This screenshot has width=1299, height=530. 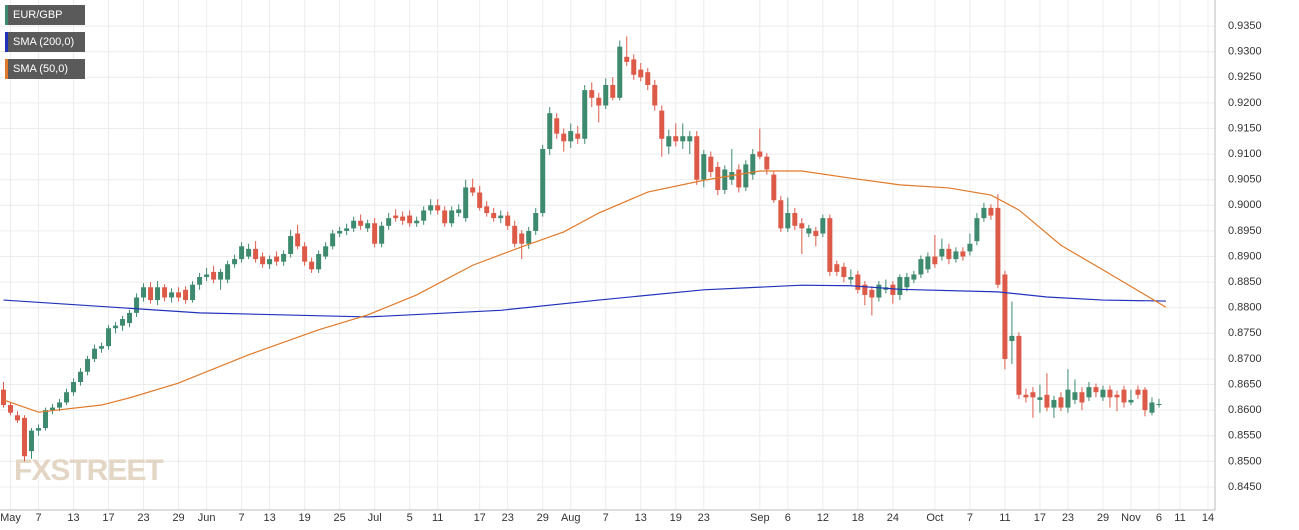 I want to click on y-tick-label: 0.8500, so click(x=1245, y=461).